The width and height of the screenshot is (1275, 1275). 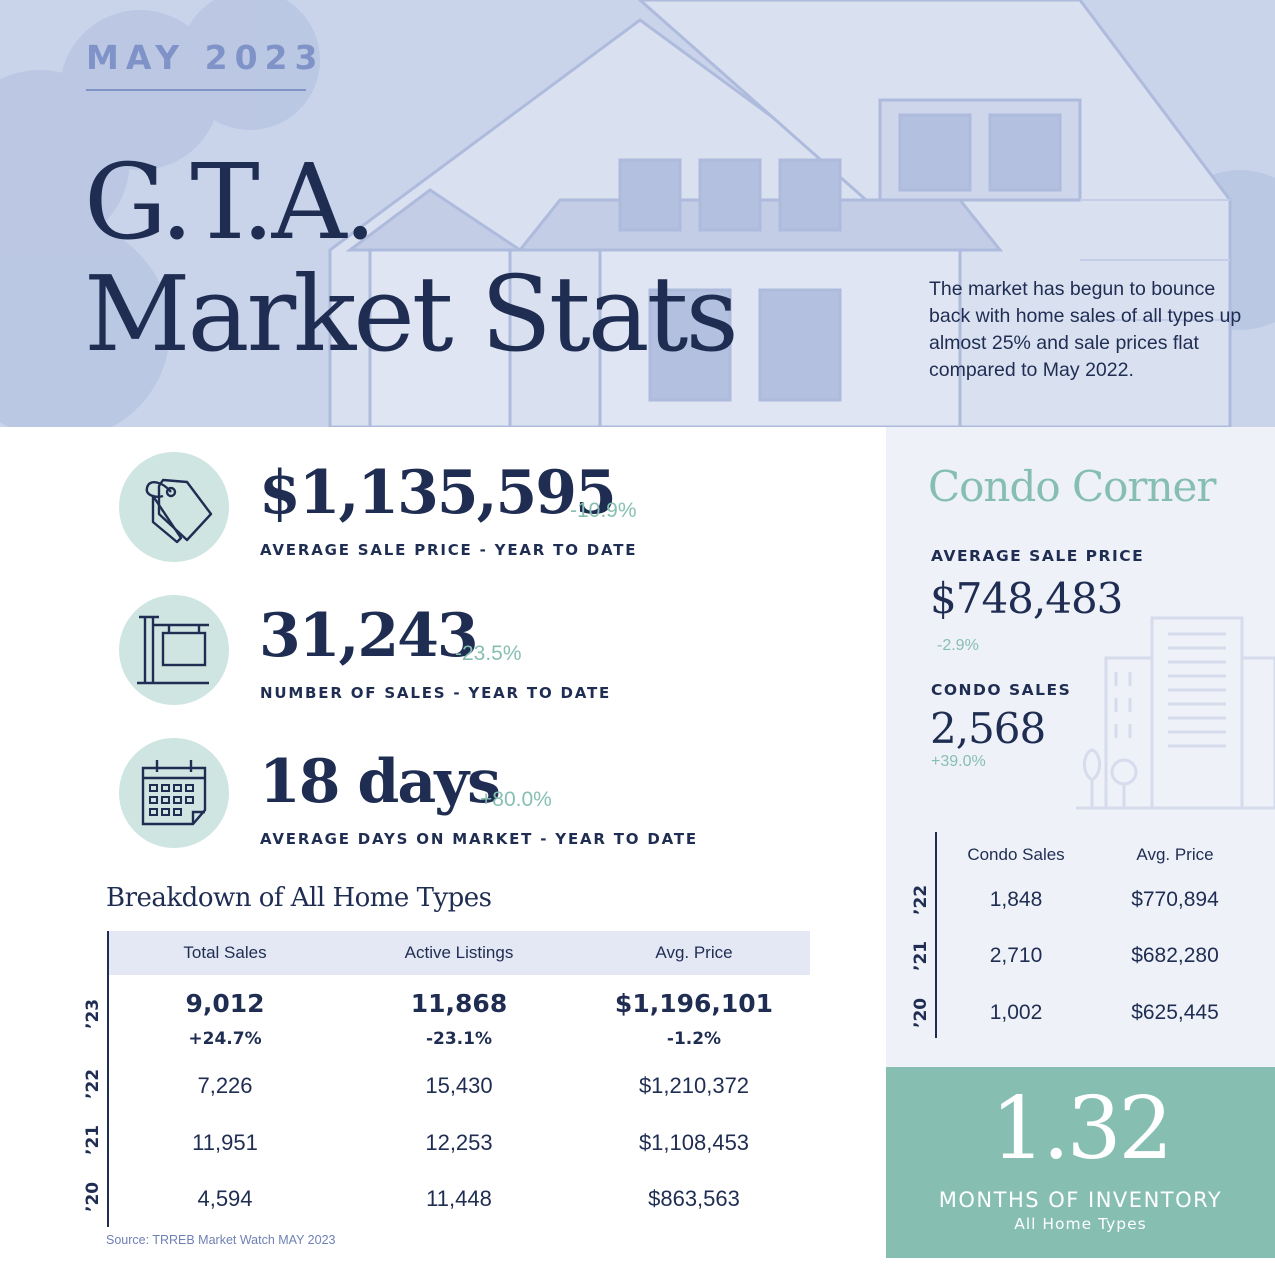 I want to click on table-cell: 11,951, so click(x=225, y=1142).